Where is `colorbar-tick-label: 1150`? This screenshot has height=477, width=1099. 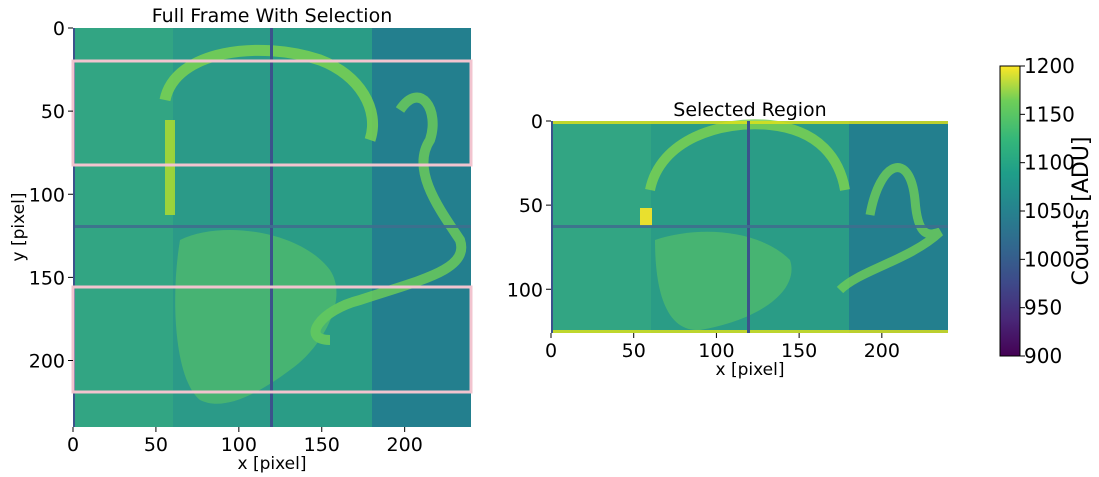
colorbar-tick-label: 1150 is located at coordinates (1049, 114).